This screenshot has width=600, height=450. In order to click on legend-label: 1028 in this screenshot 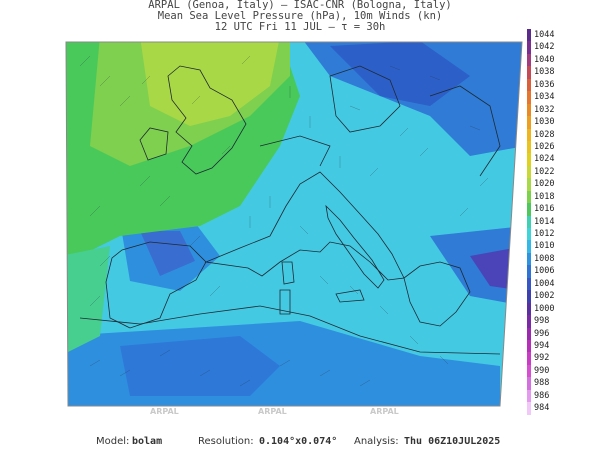, I will do `click(544, 134)`.